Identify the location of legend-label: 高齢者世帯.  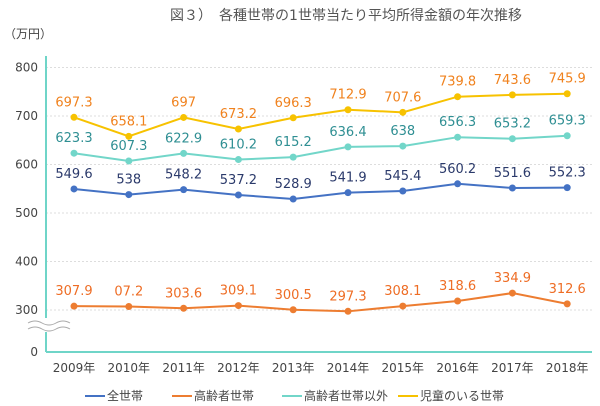
(224, 395).